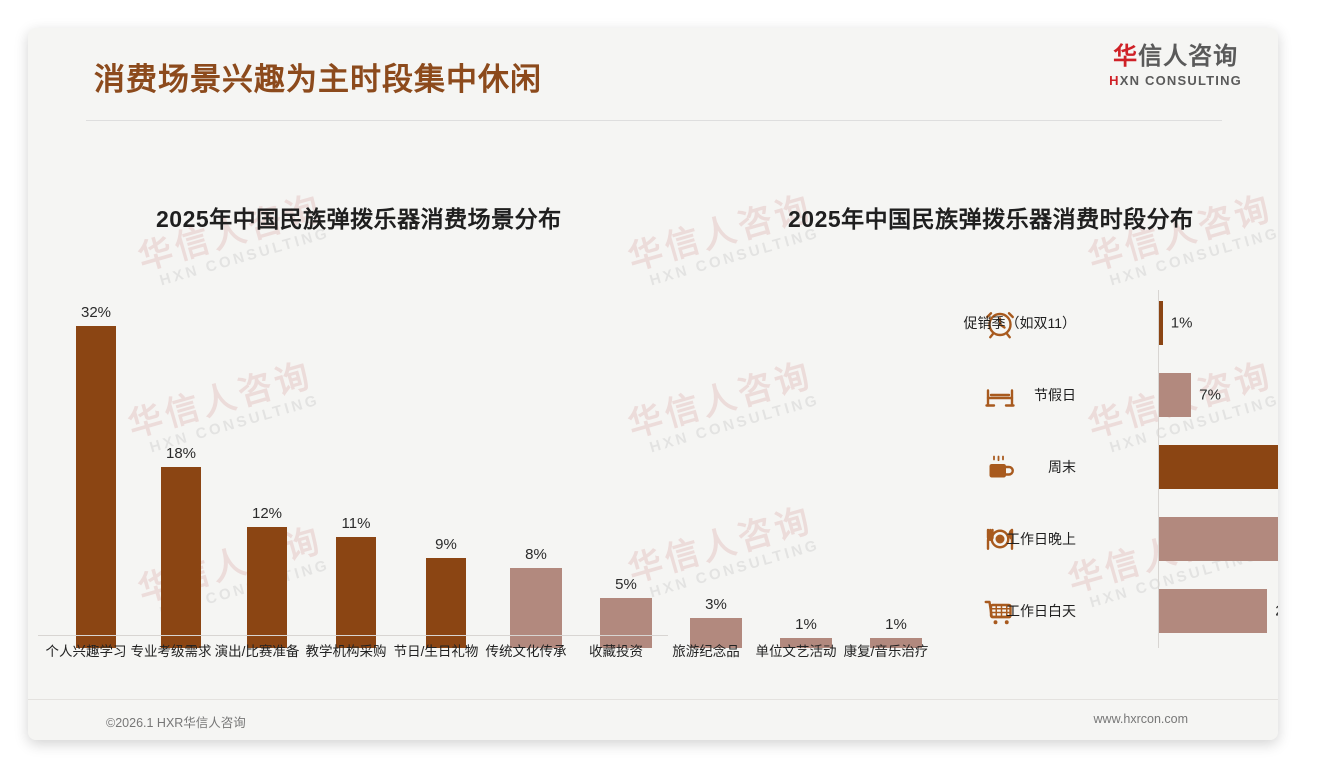 Image resolution: width=1340 pixels, height=780 pixels. I want to click on bar-category-label: 康复/音乐治疗, so click(886, 651).